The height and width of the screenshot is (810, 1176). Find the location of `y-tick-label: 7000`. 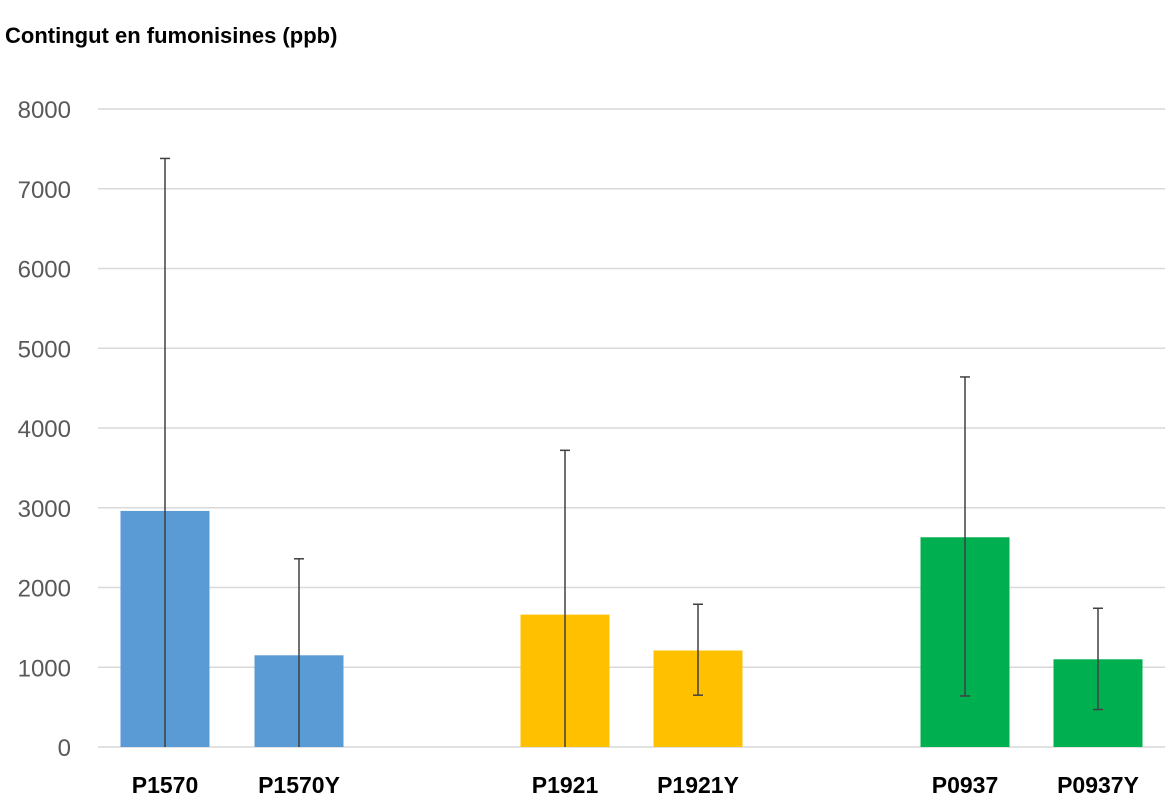

y-tick-label: 7000 is located at coordinates (44, 190).